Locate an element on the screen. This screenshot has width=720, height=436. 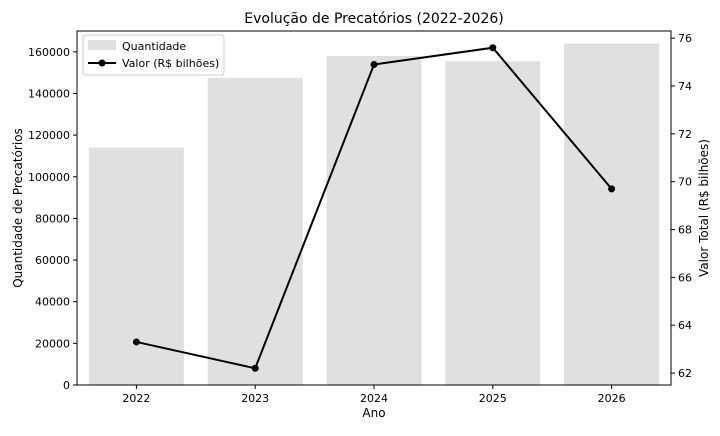
x-axis: 2022 2023 2024 2025 2026 is located at coordinates (374, 395).